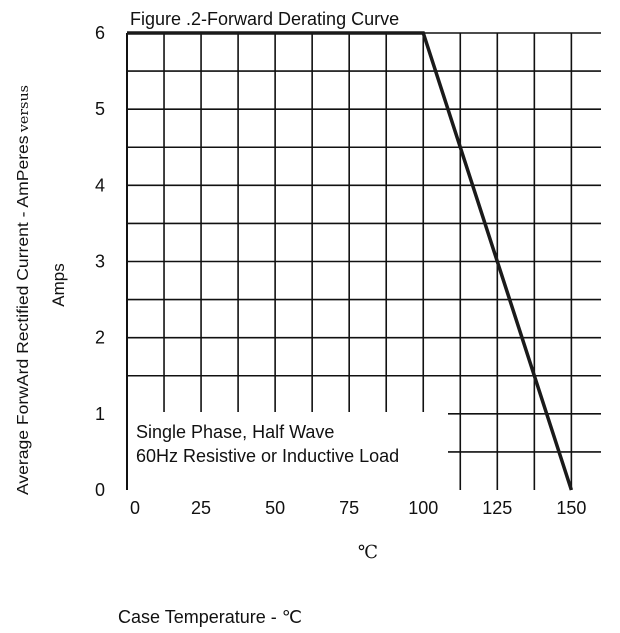 Image resolution: width=620 pixels, height=633 pixels. What do you see at coordinates (275, 508) in the screenshot?
I see `x-tick-label: 50` at bounding box center [275, 508].